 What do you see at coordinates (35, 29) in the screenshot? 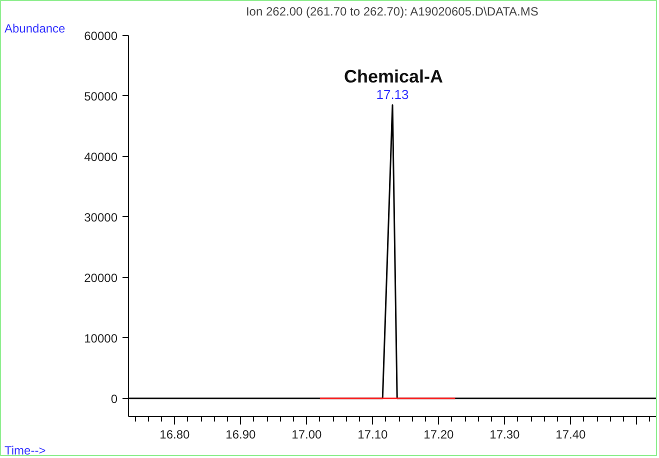
I see `y-axis-title: Abundance` at bounding box center [35, 29].